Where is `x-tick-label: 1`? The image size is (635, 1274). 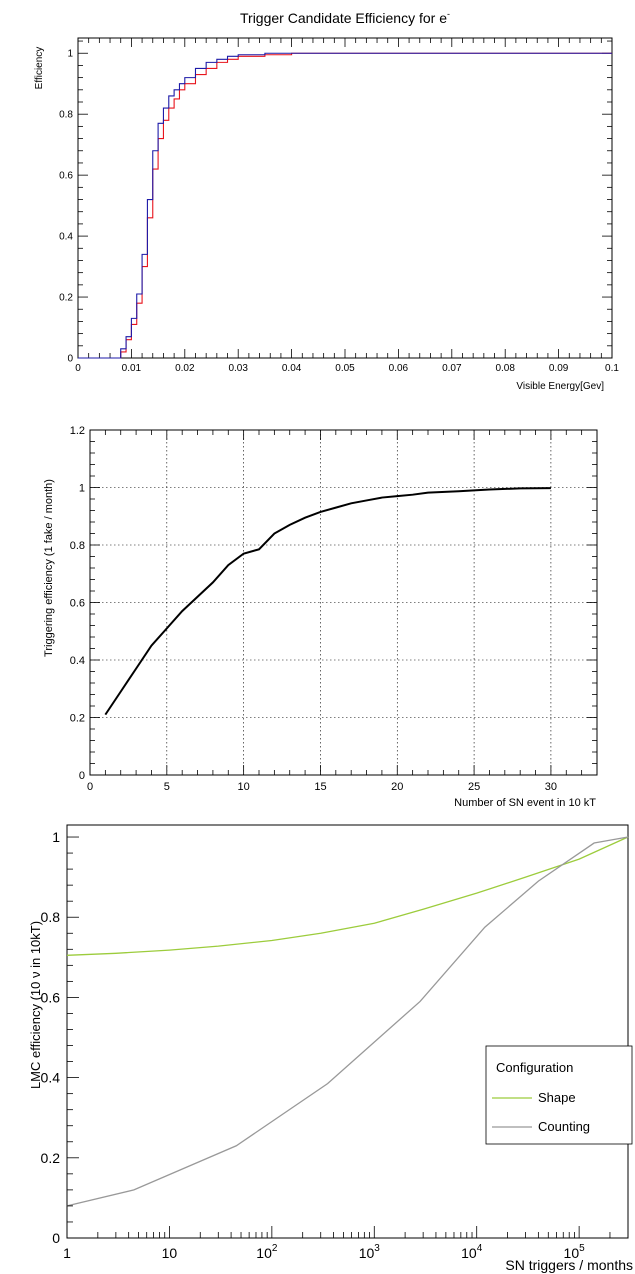
x-tick-label: 1 is located at coordinates (67, 1253).